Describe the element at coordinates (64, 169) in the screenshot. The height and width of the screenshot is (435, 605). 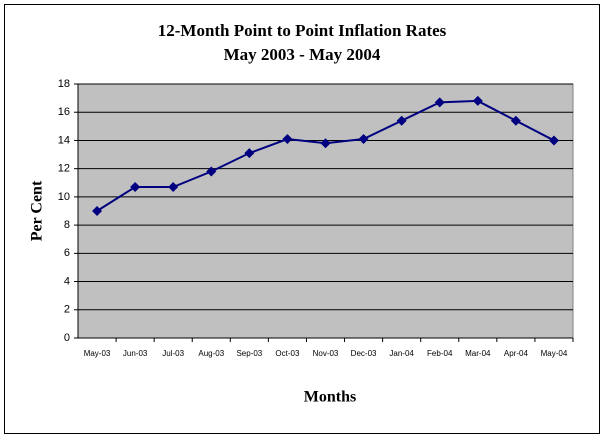
I see `y-tick-label: 12` at that location.